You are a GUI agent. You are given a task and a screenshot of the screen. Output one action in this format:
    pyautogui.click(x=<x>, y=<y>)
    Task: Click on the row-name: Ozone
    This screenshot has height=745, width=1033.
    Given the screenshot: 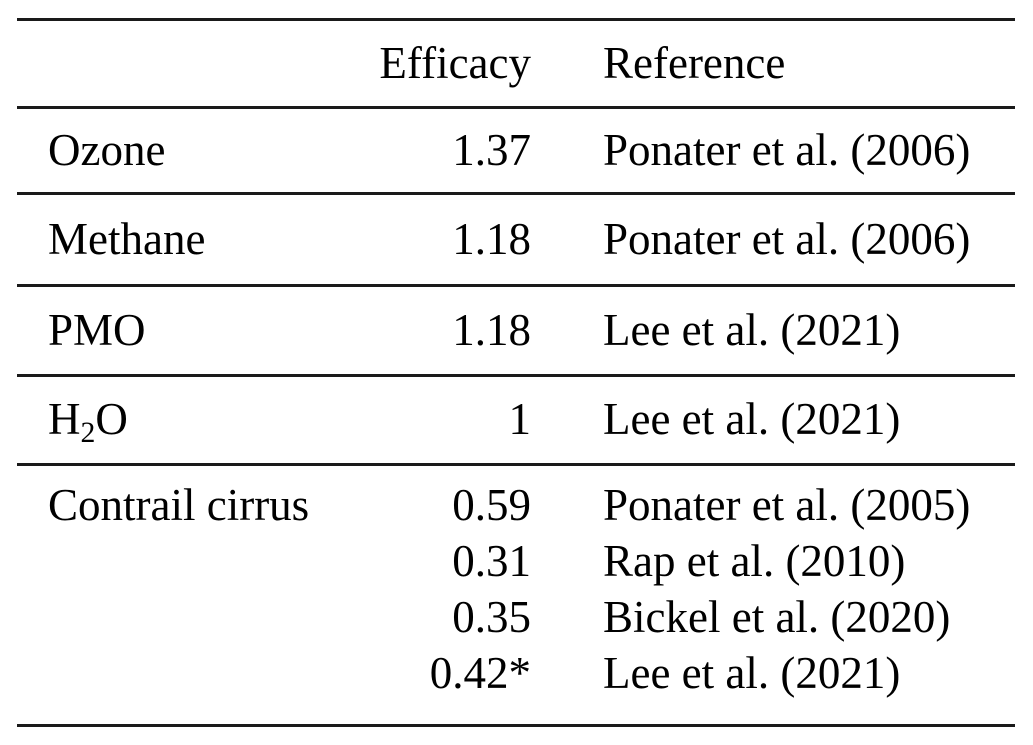 What is the action you would take?
    pyautogui.click(x=107, y=149)
    